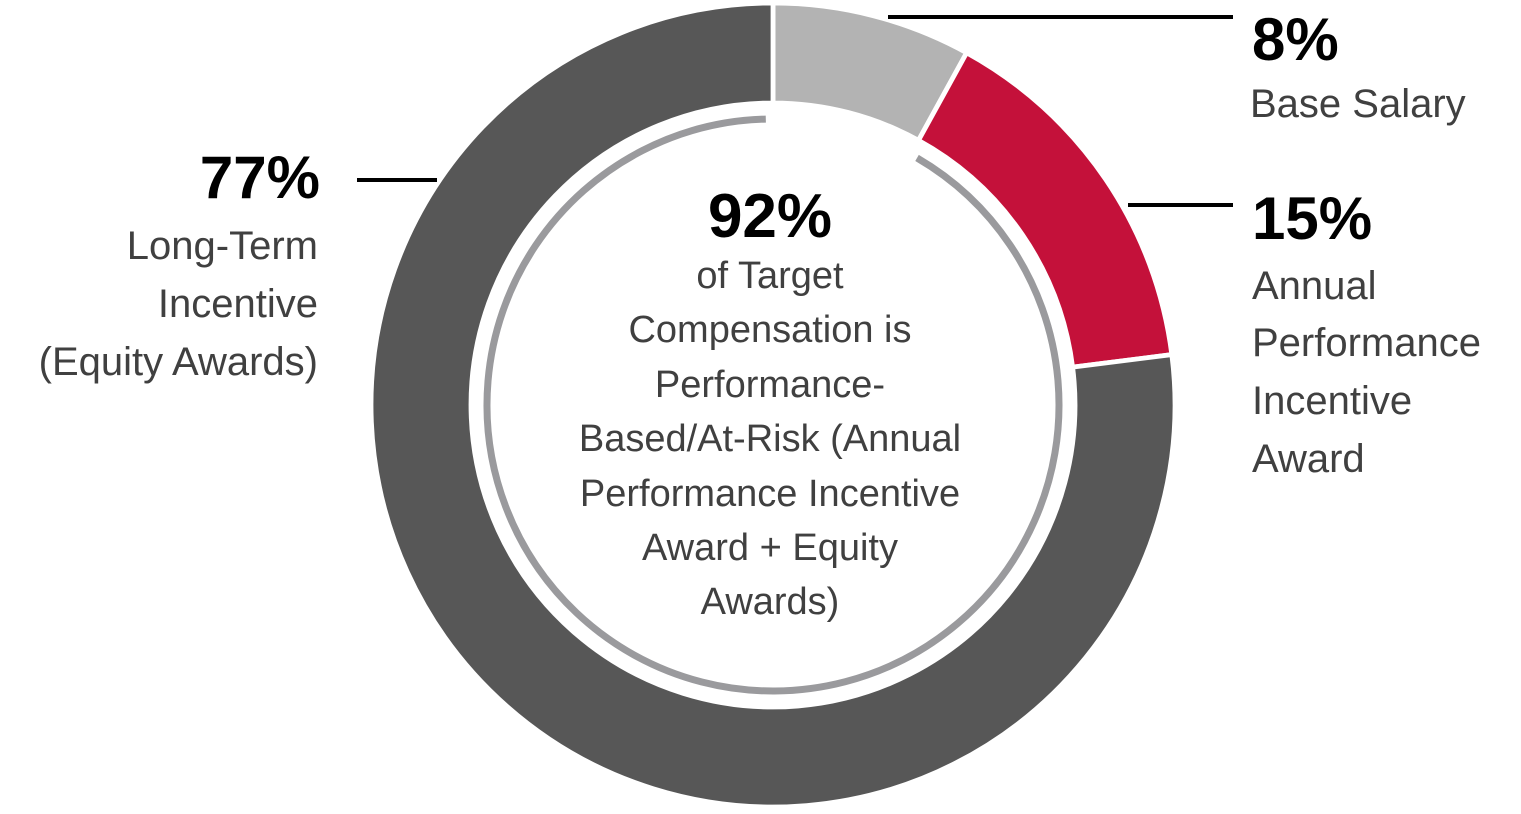  I want to click on slice-label-line: Annual, so click(1314, 286).